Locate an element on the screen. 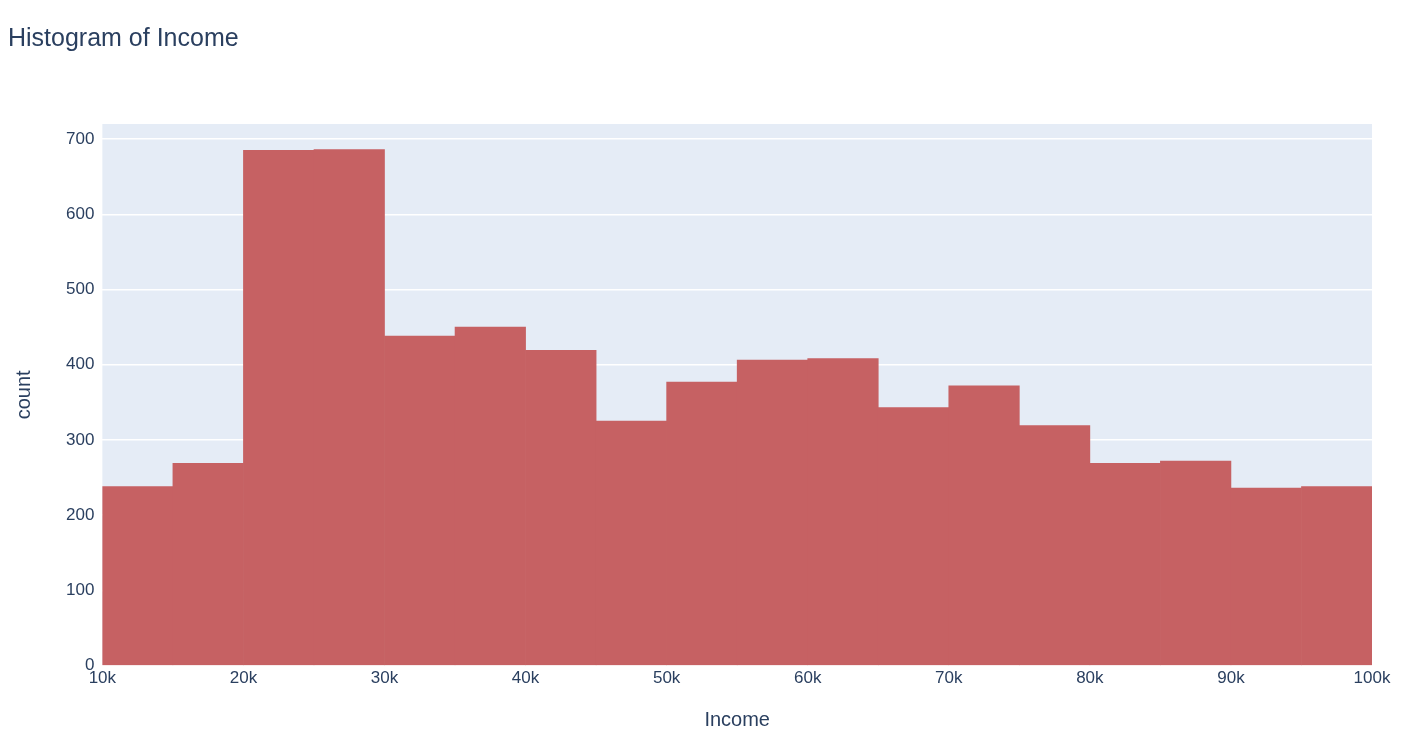  x-axis-title: Income is located at coordinates (737, 718).